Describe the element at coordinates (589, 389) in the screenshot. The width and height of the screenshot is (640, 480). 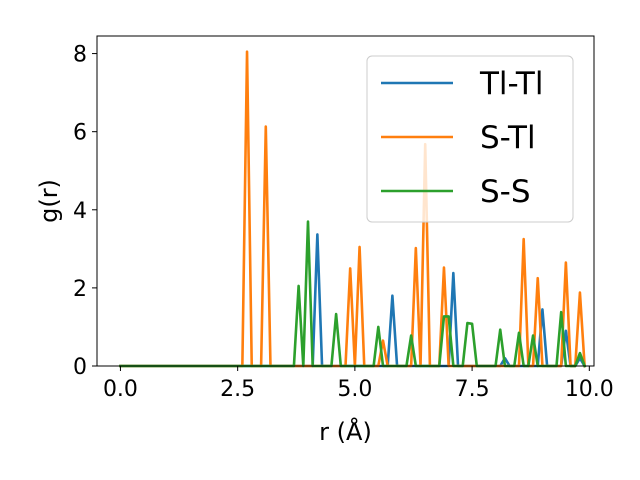
I see `x-tick-label: 10.0` at that location.